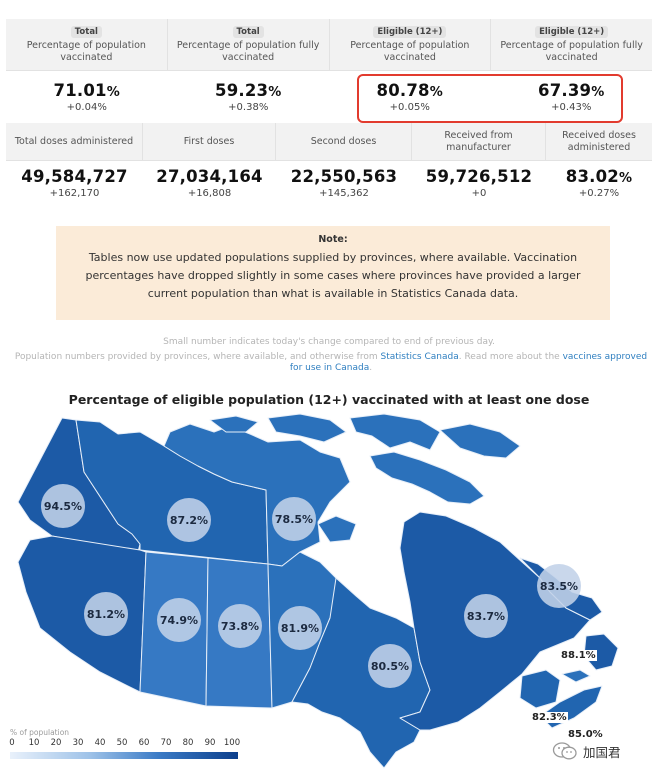 This screenshot has height=778, width=658. I want to click on header-total-doses: Total doses administered, so click(74, 141).